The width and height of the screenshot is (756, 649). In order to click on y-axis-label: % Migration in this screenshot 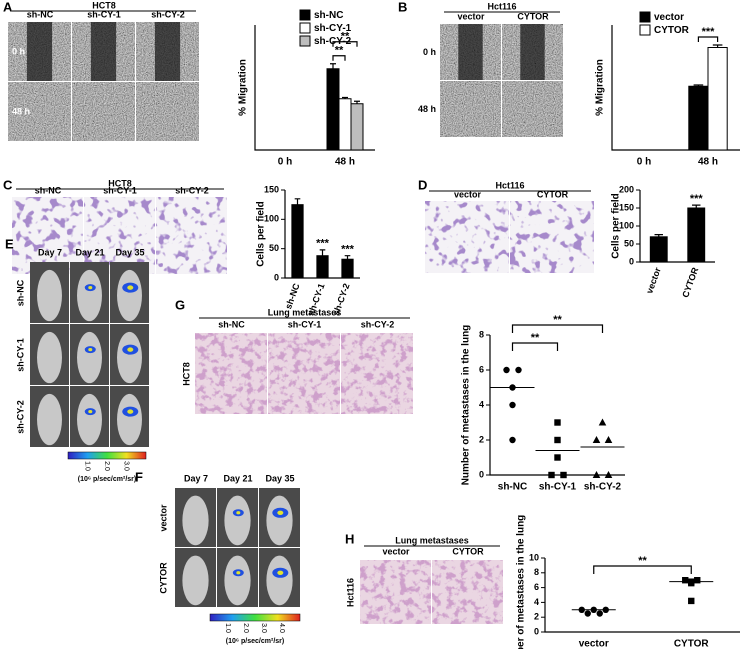, I will do `click(243, 87)`.